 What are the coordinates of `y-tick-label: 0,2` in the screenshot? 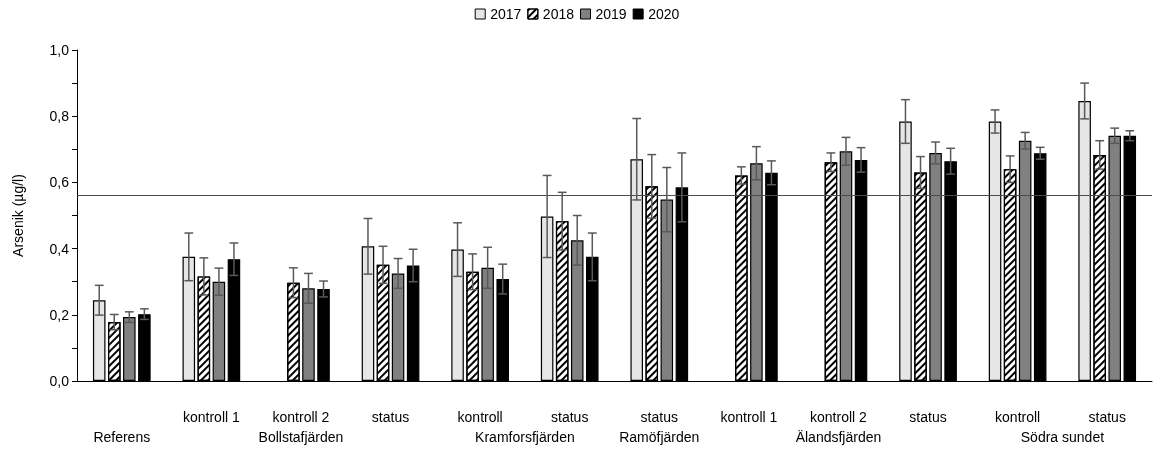 It's located at (59, 314).